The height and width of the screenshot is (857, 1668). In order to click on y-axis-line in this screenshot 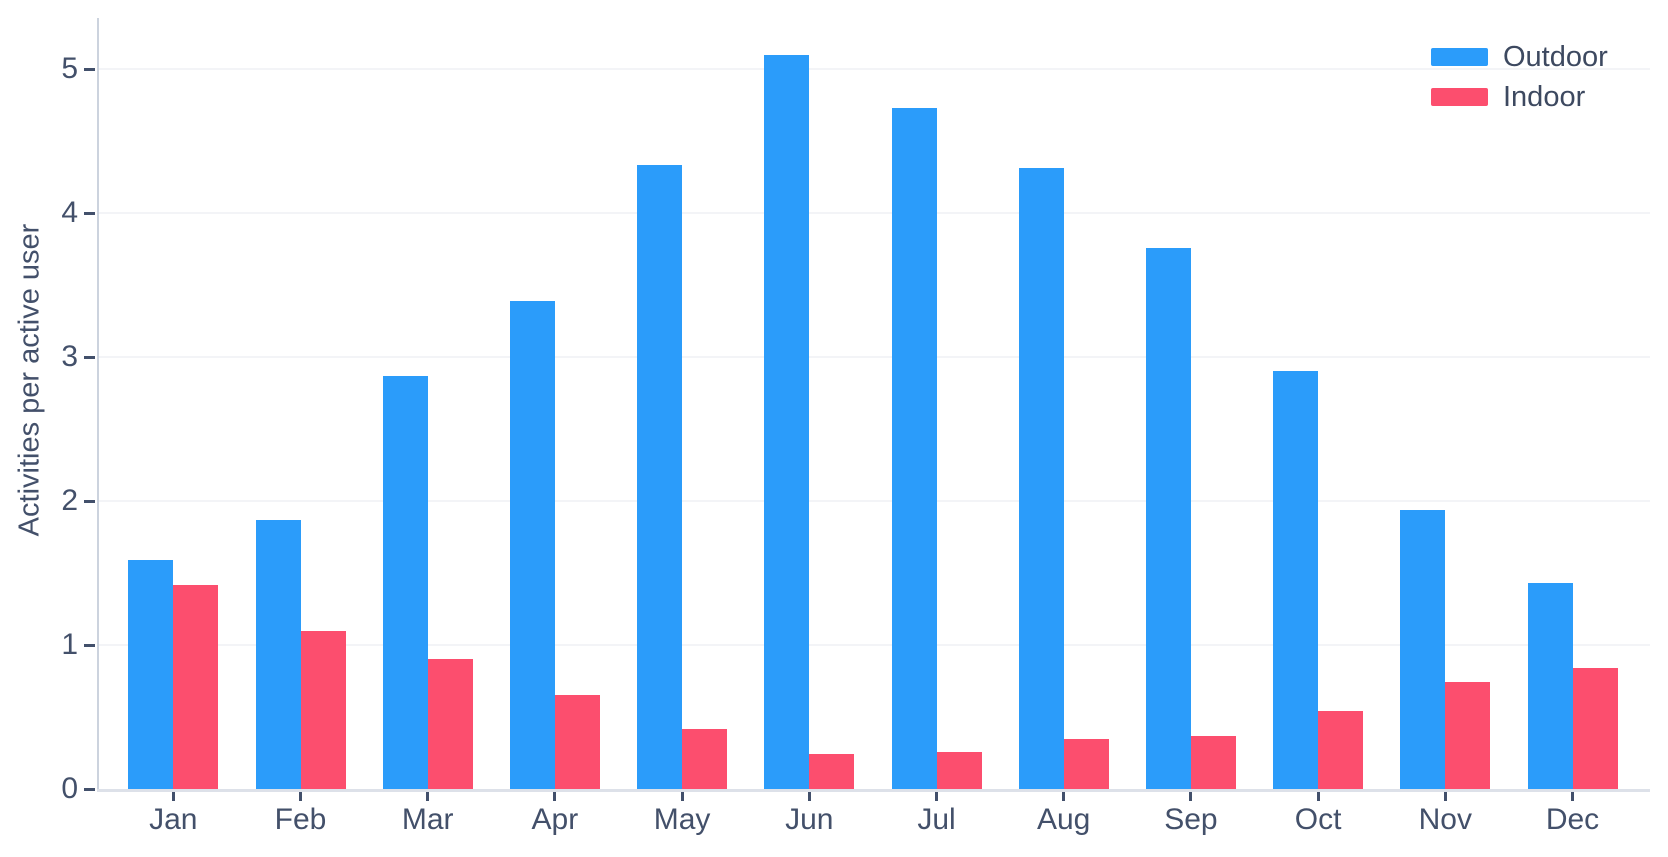, I will do `click(98, 404)`.